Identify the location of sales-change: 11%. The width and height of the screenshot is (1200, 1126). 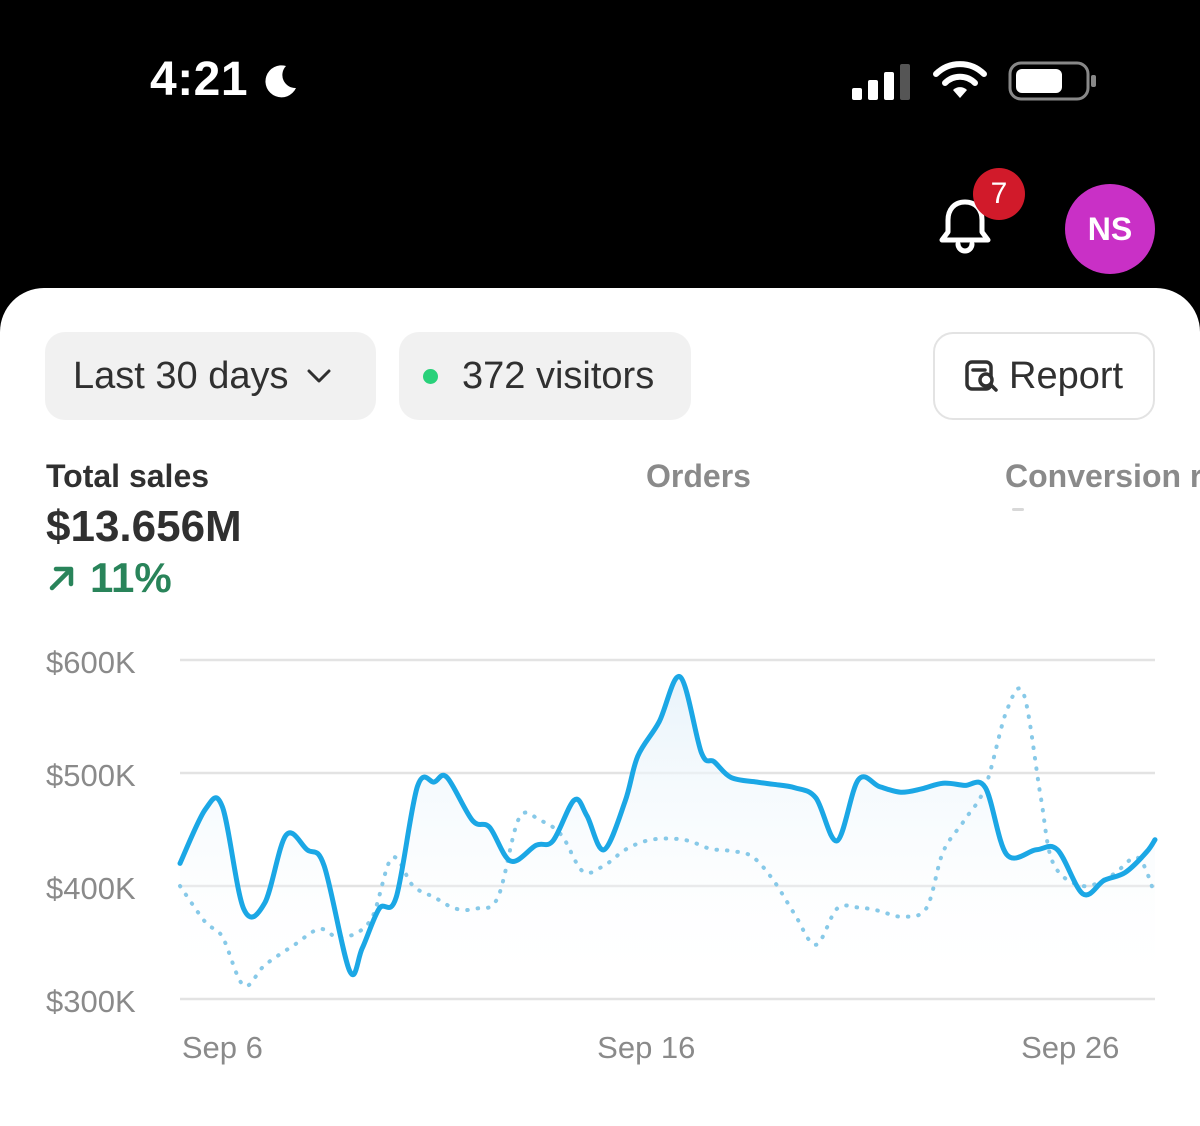
(109, 578).